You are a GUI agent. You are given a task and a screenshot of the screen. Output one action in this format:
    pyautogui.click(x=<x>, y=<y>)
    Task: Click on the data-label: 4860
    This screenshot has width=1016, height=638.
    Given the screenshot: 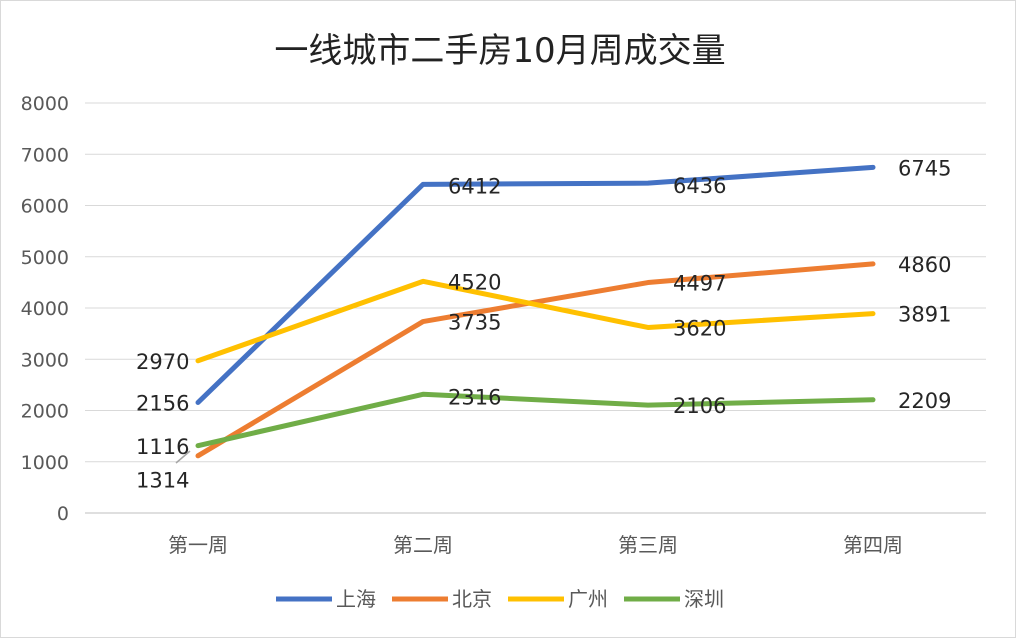 What is the action you would take?
    pyautogui.click(x=924, y=265)
    